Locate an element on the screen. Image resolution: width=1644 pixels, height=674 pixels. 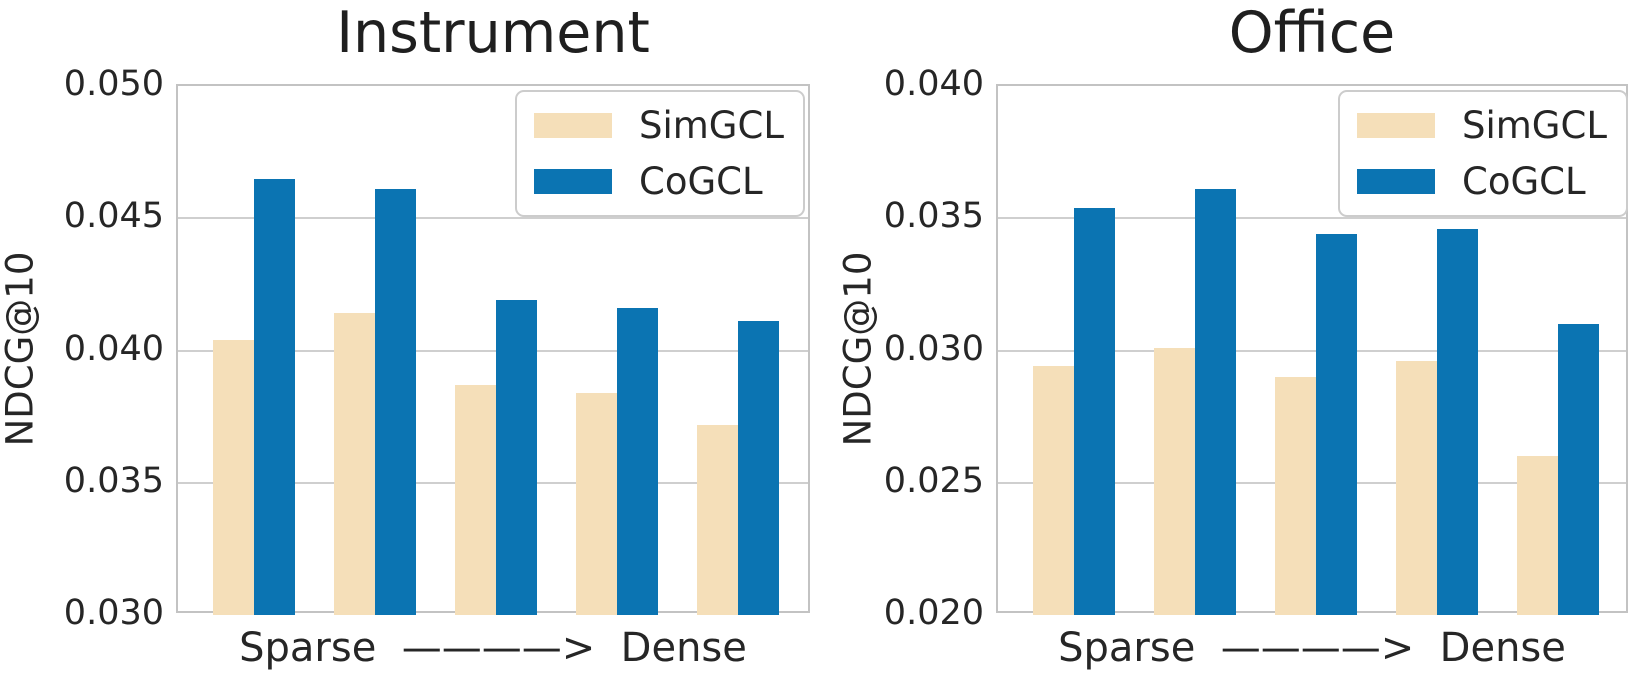
y-tick-label: 0.050 is located at coordinates (113, 84).